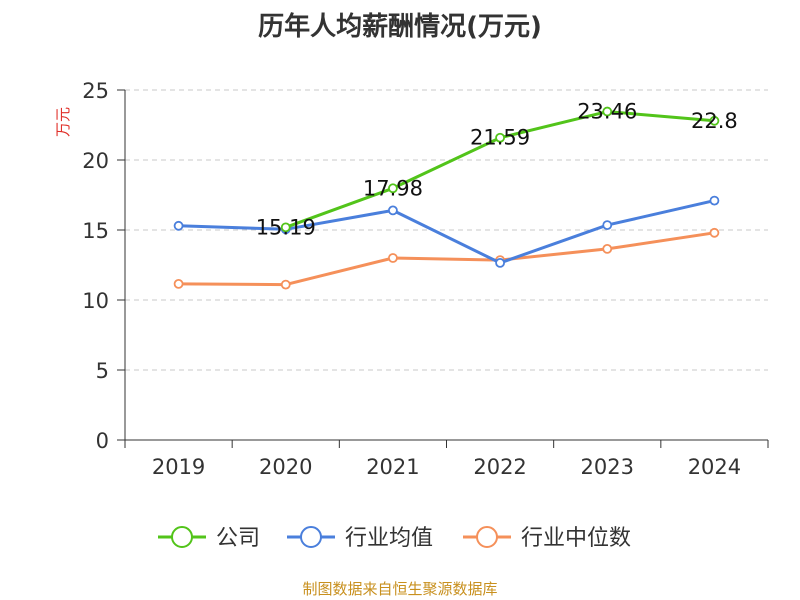  I want to click on x-tick-label: 2023, so click(607, 467).